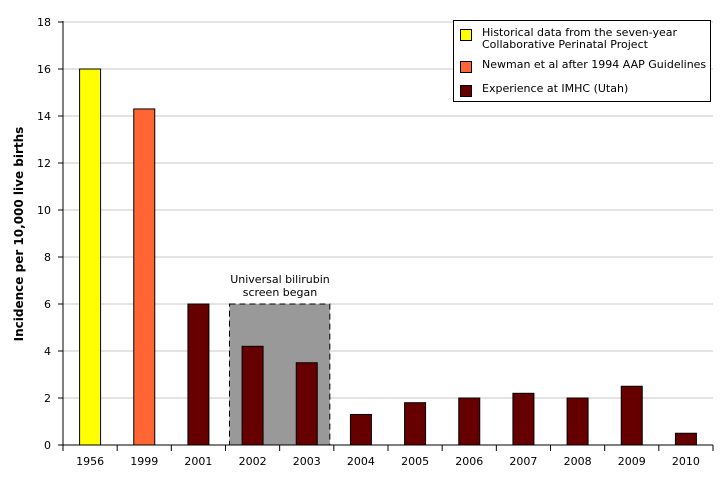 The image size is (724, 486). Describe the element at coordinates (523, 461) in the screenshot. I see `x-tick-label-2007: 2007` at that location.